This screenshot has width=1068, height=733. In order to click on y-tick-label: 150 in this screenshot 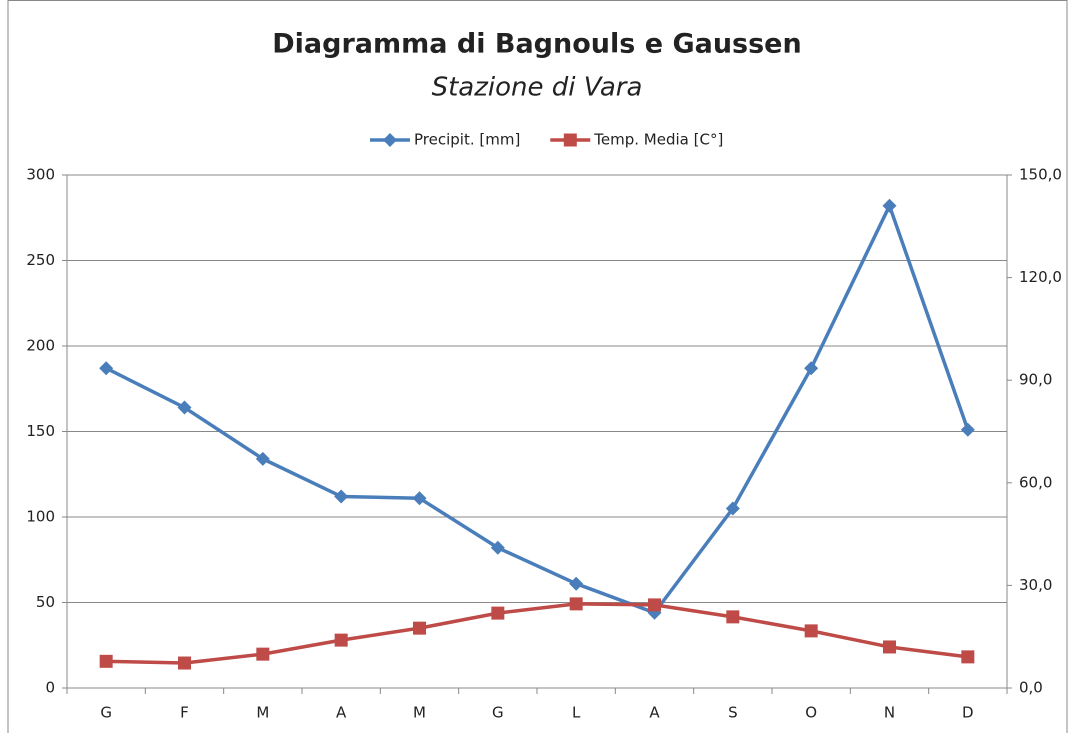, I will do `click(40, 431)`.